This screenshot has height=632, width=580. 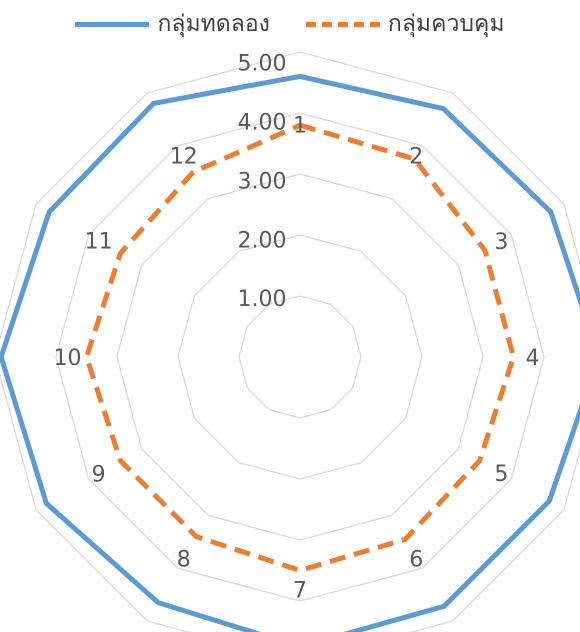 I want to click on tick-label: 2.00, so click(x=262, y=240).